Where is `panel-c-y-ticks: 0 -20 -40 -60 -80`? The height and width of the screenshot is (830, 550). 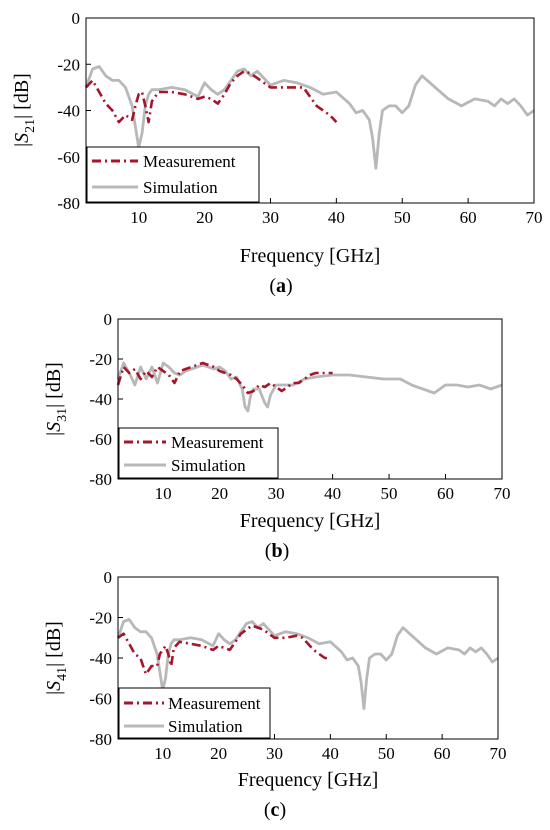 panel-c-y-ticks: 0 -20 -40 -60 -80 is located at coordinates (106, 658).